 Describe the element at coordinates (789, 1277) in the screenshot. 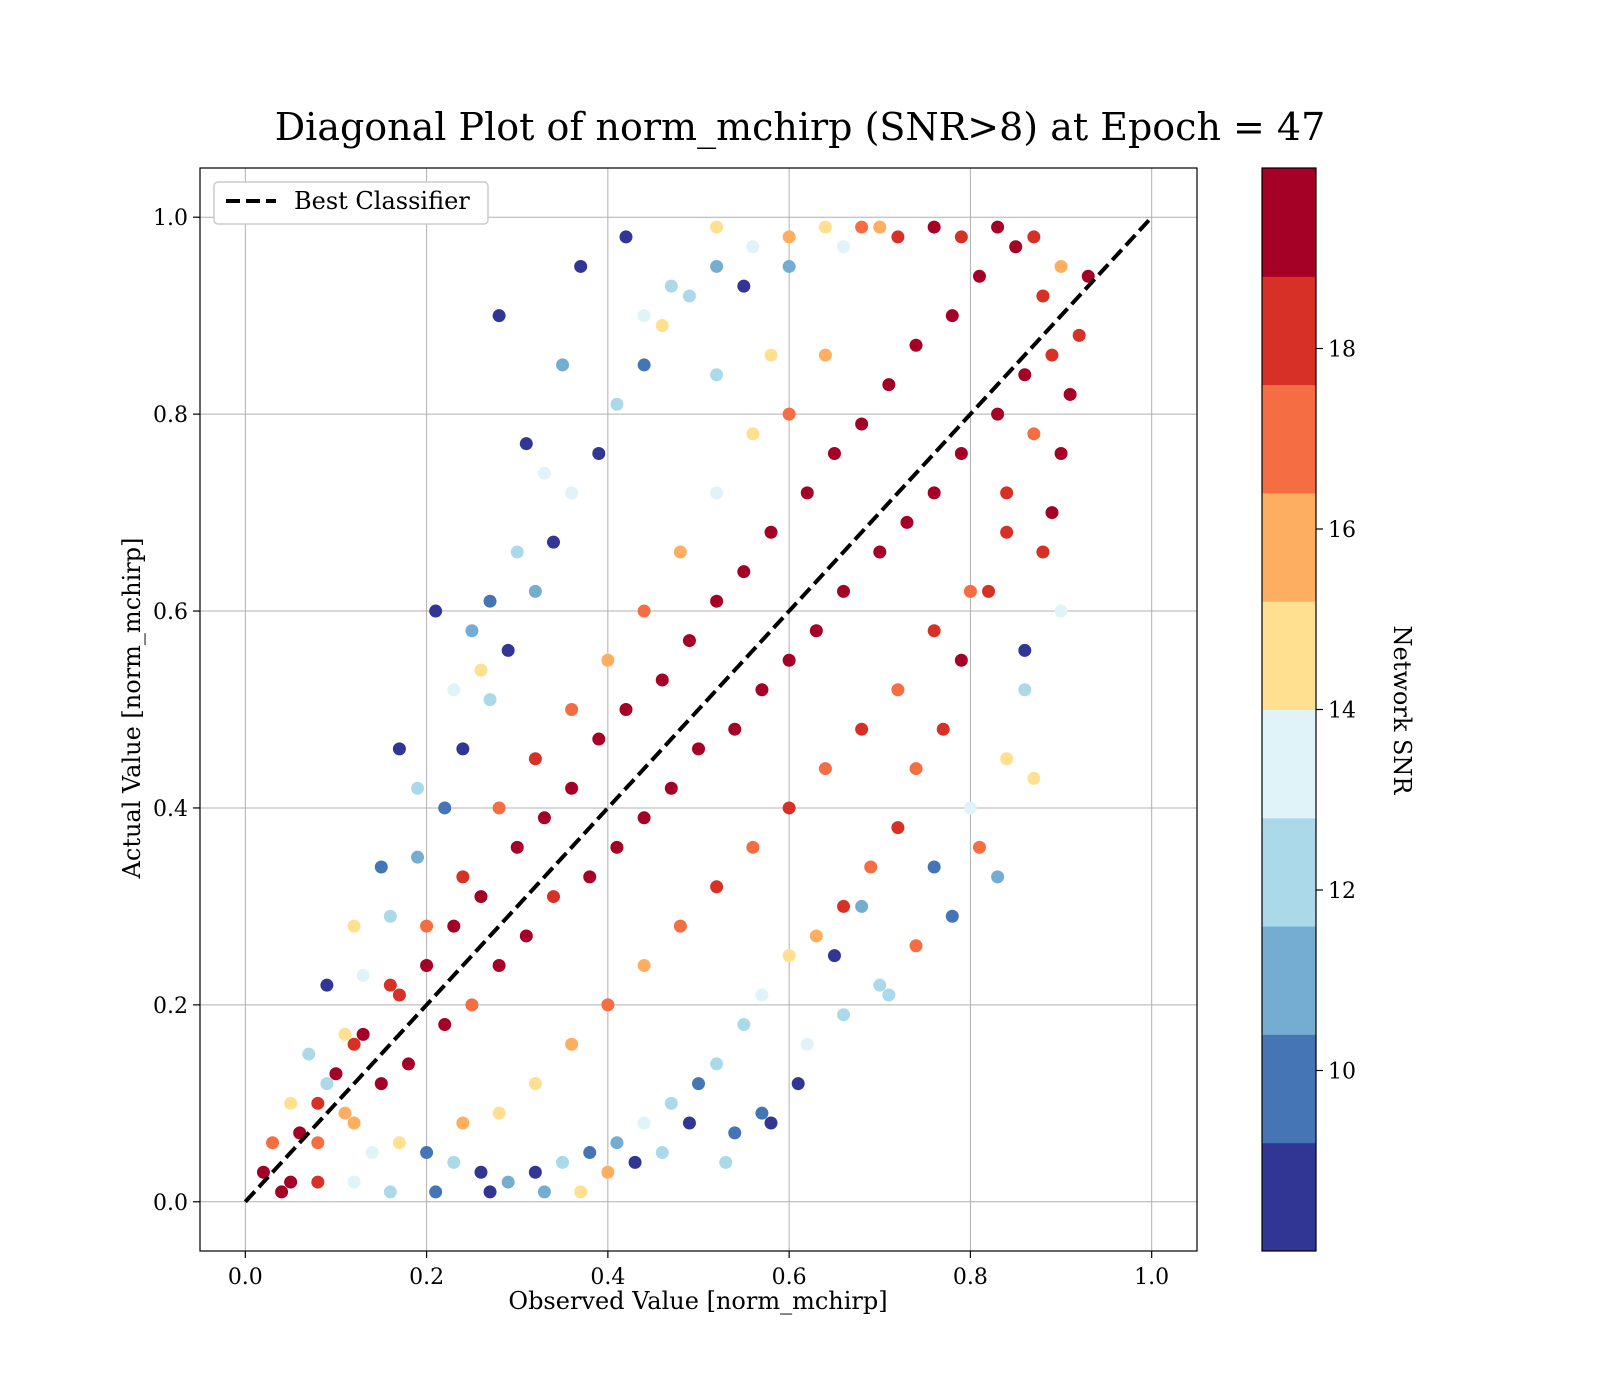

I see `x-tick-label: 0.6` at that location.